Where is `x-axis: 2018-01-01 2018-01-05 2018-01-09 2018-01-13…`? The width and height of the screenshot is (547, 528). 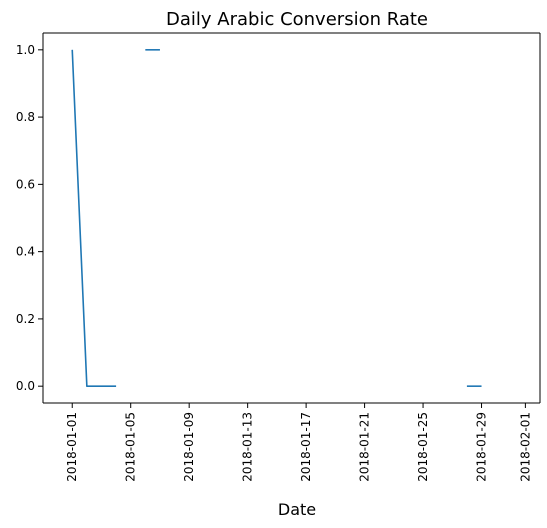 x-axis: 2018-01-01 2018-01-05 2018-01-09 2018-01-13… is located at coordinates (298, 442).